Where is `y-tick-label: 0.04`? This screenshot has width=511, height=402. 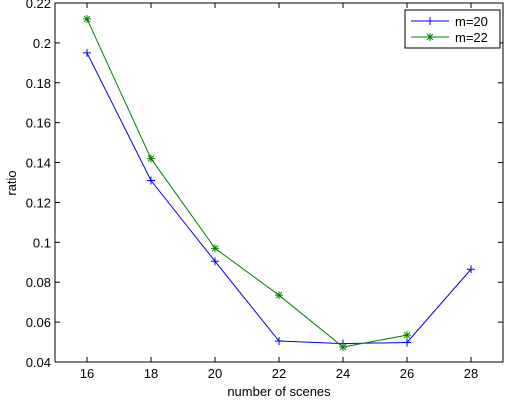 y-tick-label: 0.04 is located at coordinates (38, 362).